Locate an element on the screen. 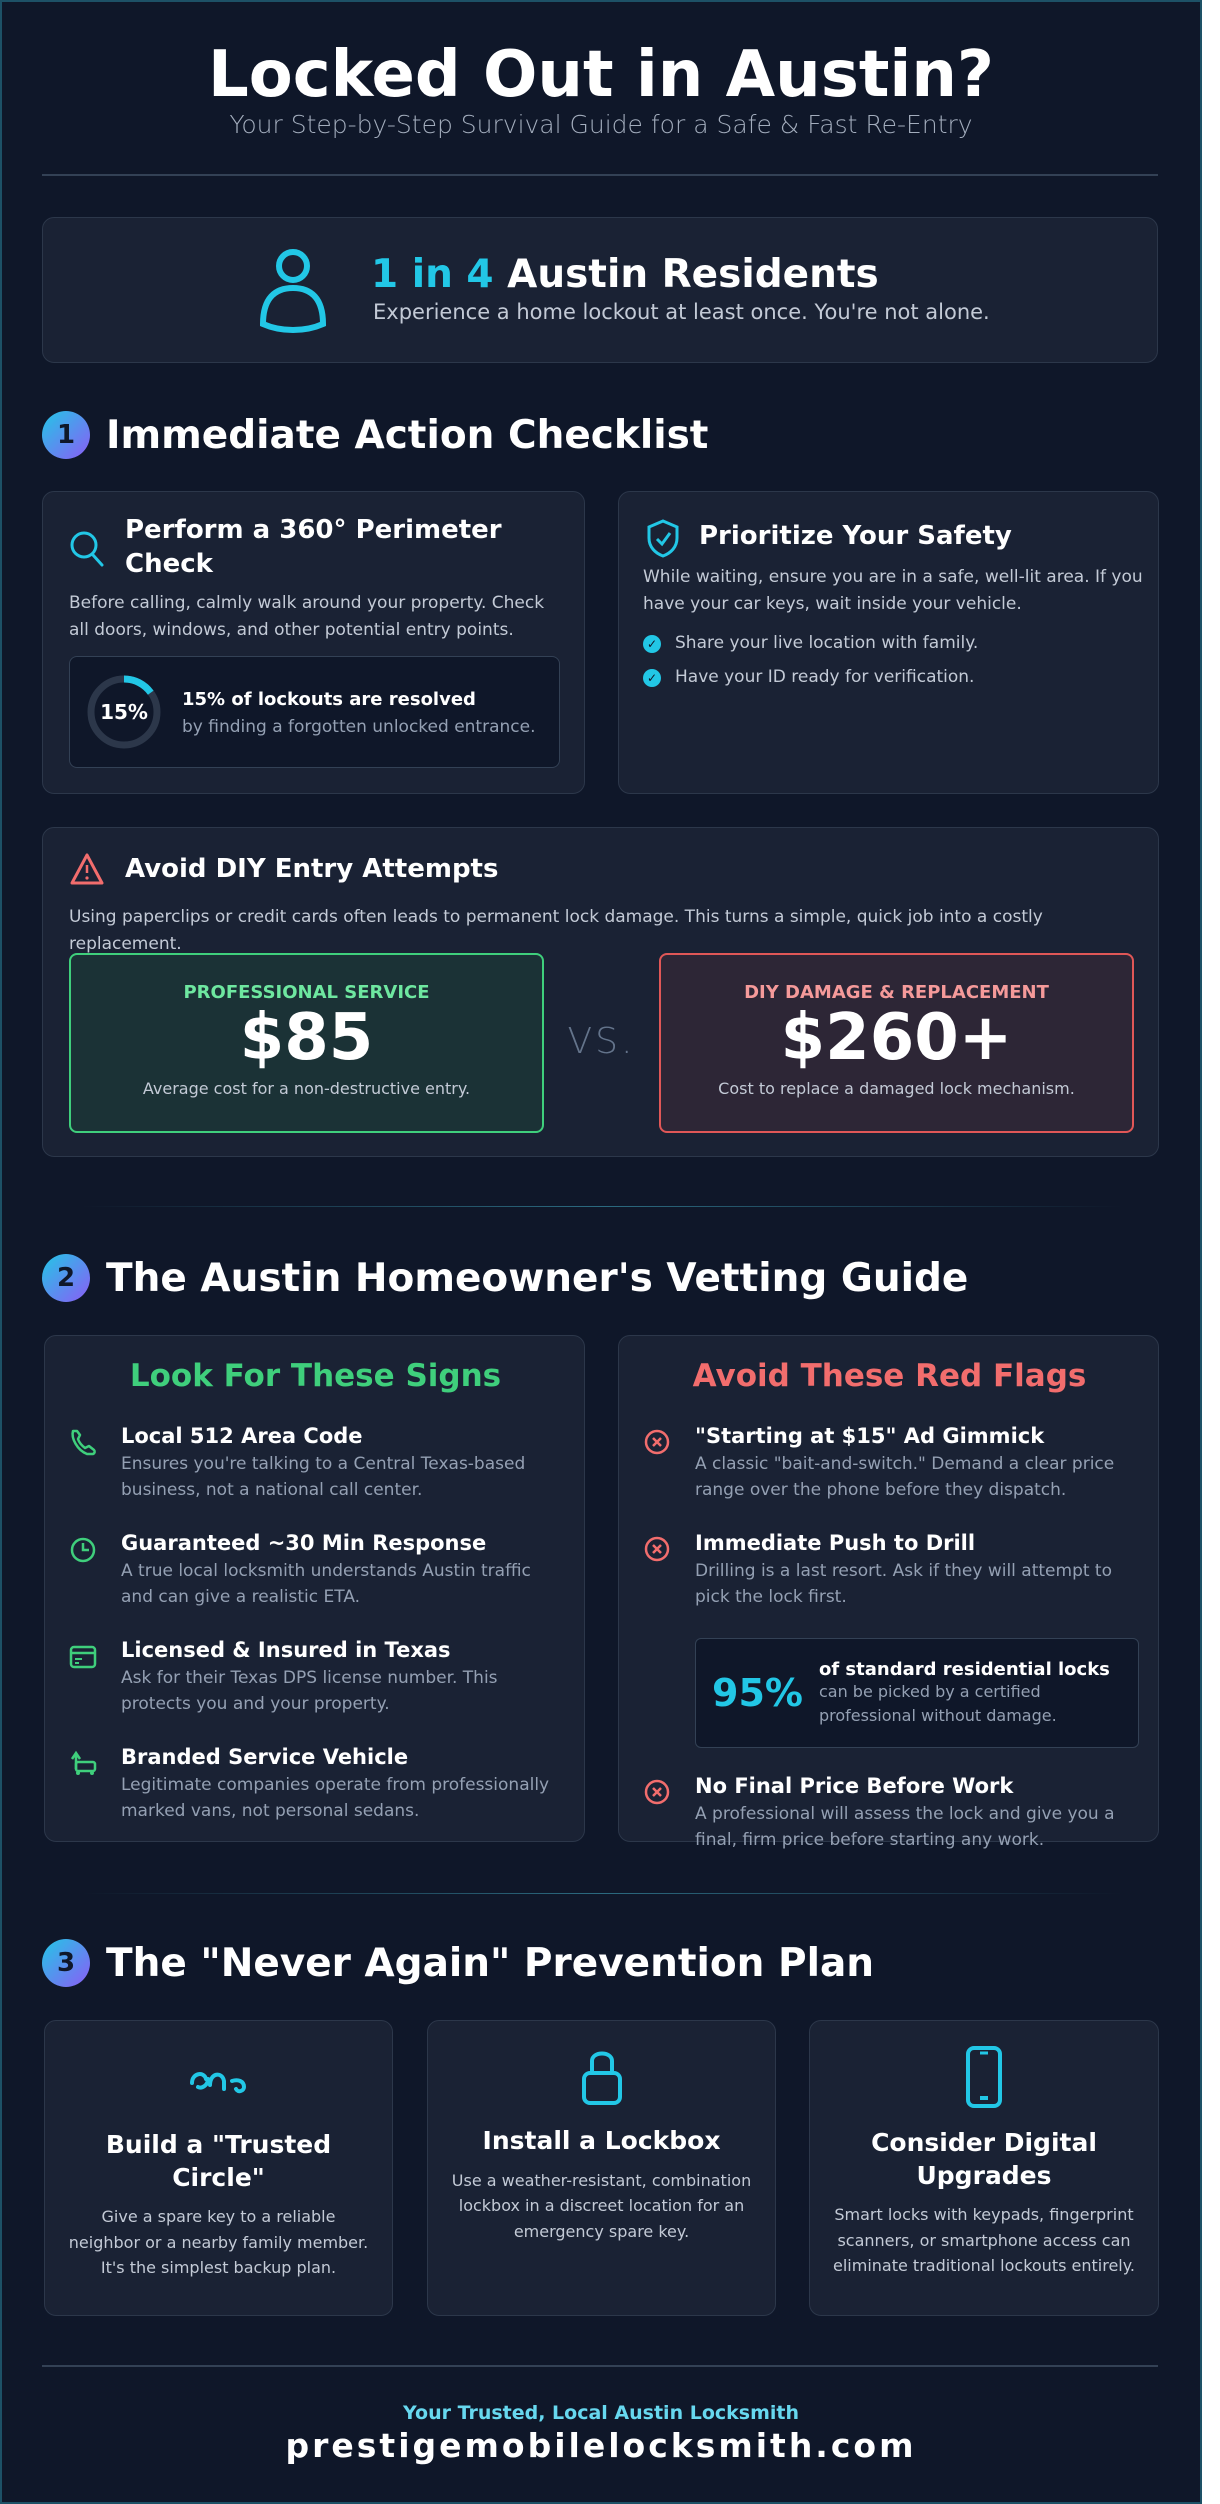  section-title: Immediate Action Checklist is located at coordinates (407, 435).